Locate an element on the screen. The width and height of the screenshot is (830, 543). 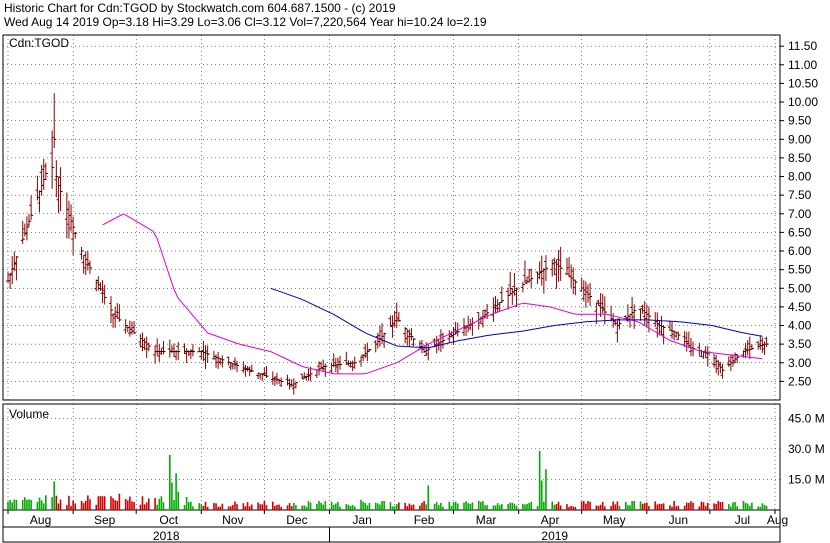
price-tick-label: 10.00 is located at coordinates (803, 102).